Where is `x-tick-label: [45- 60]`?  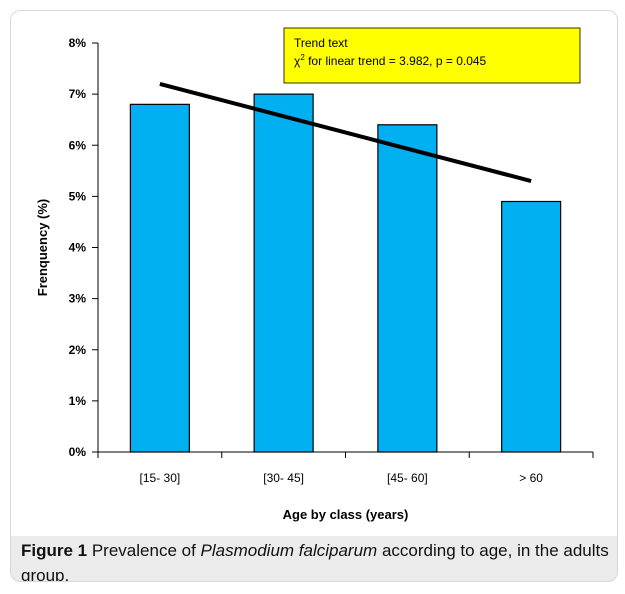 x-tick-label: [45- 60] is located at coordinates (407, 478).